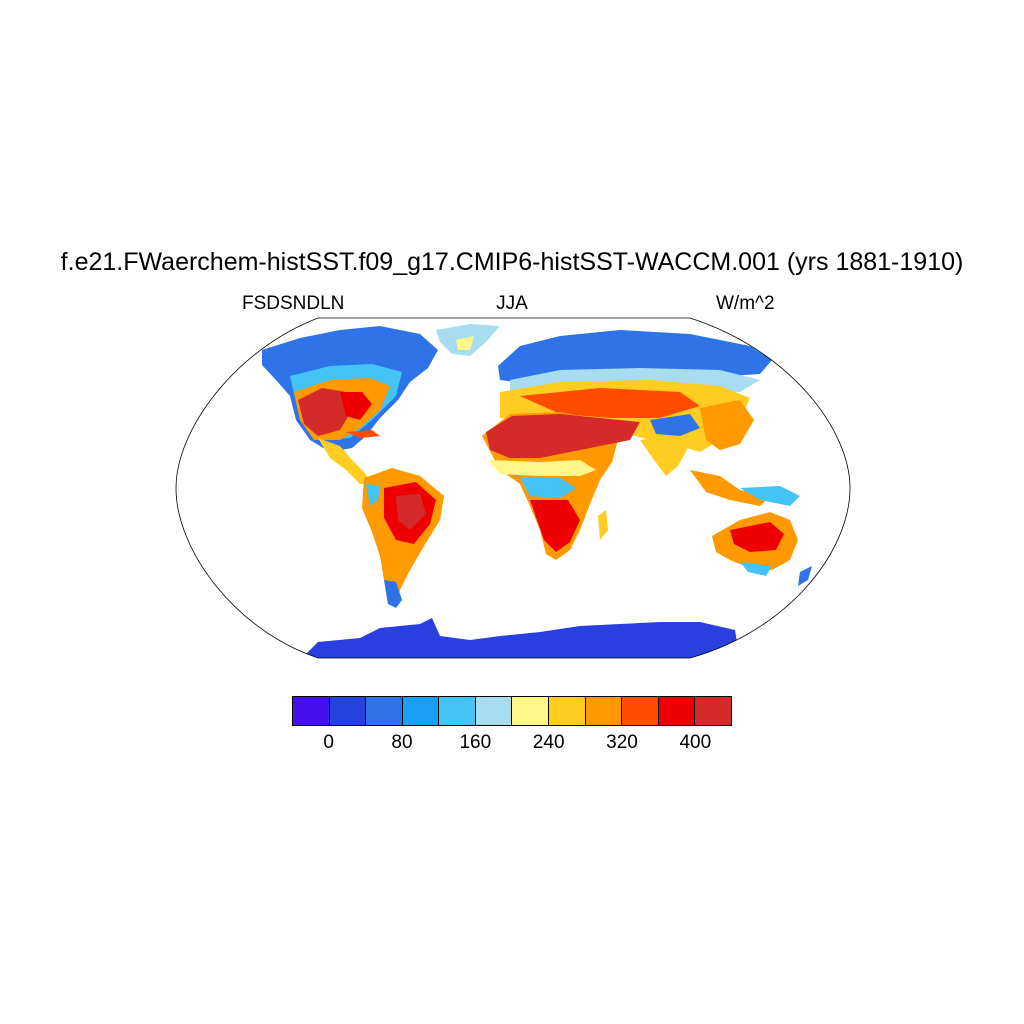  Describe the element at coordinates (512, 303) in the screenshot. I see `season-label: JJA` at that location.